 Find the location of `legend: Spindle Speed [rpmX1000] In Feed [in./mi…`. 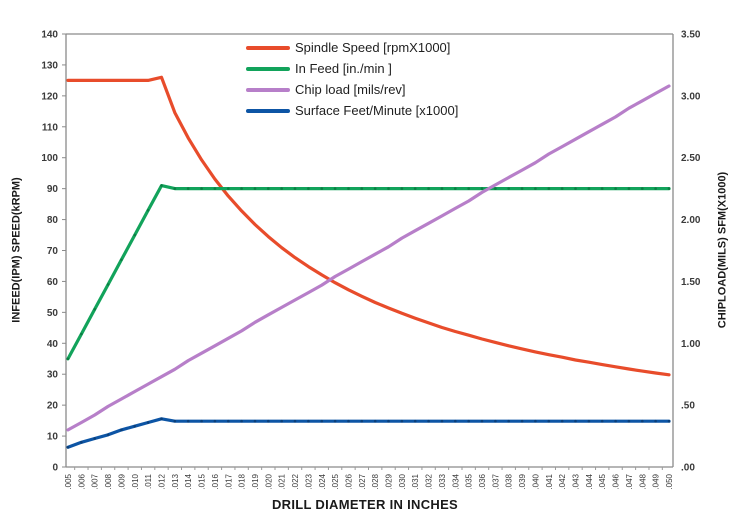

legend: Spindle Speed [rpmX1000] In Feed [in./mi… is located at coordinates (352, 79).